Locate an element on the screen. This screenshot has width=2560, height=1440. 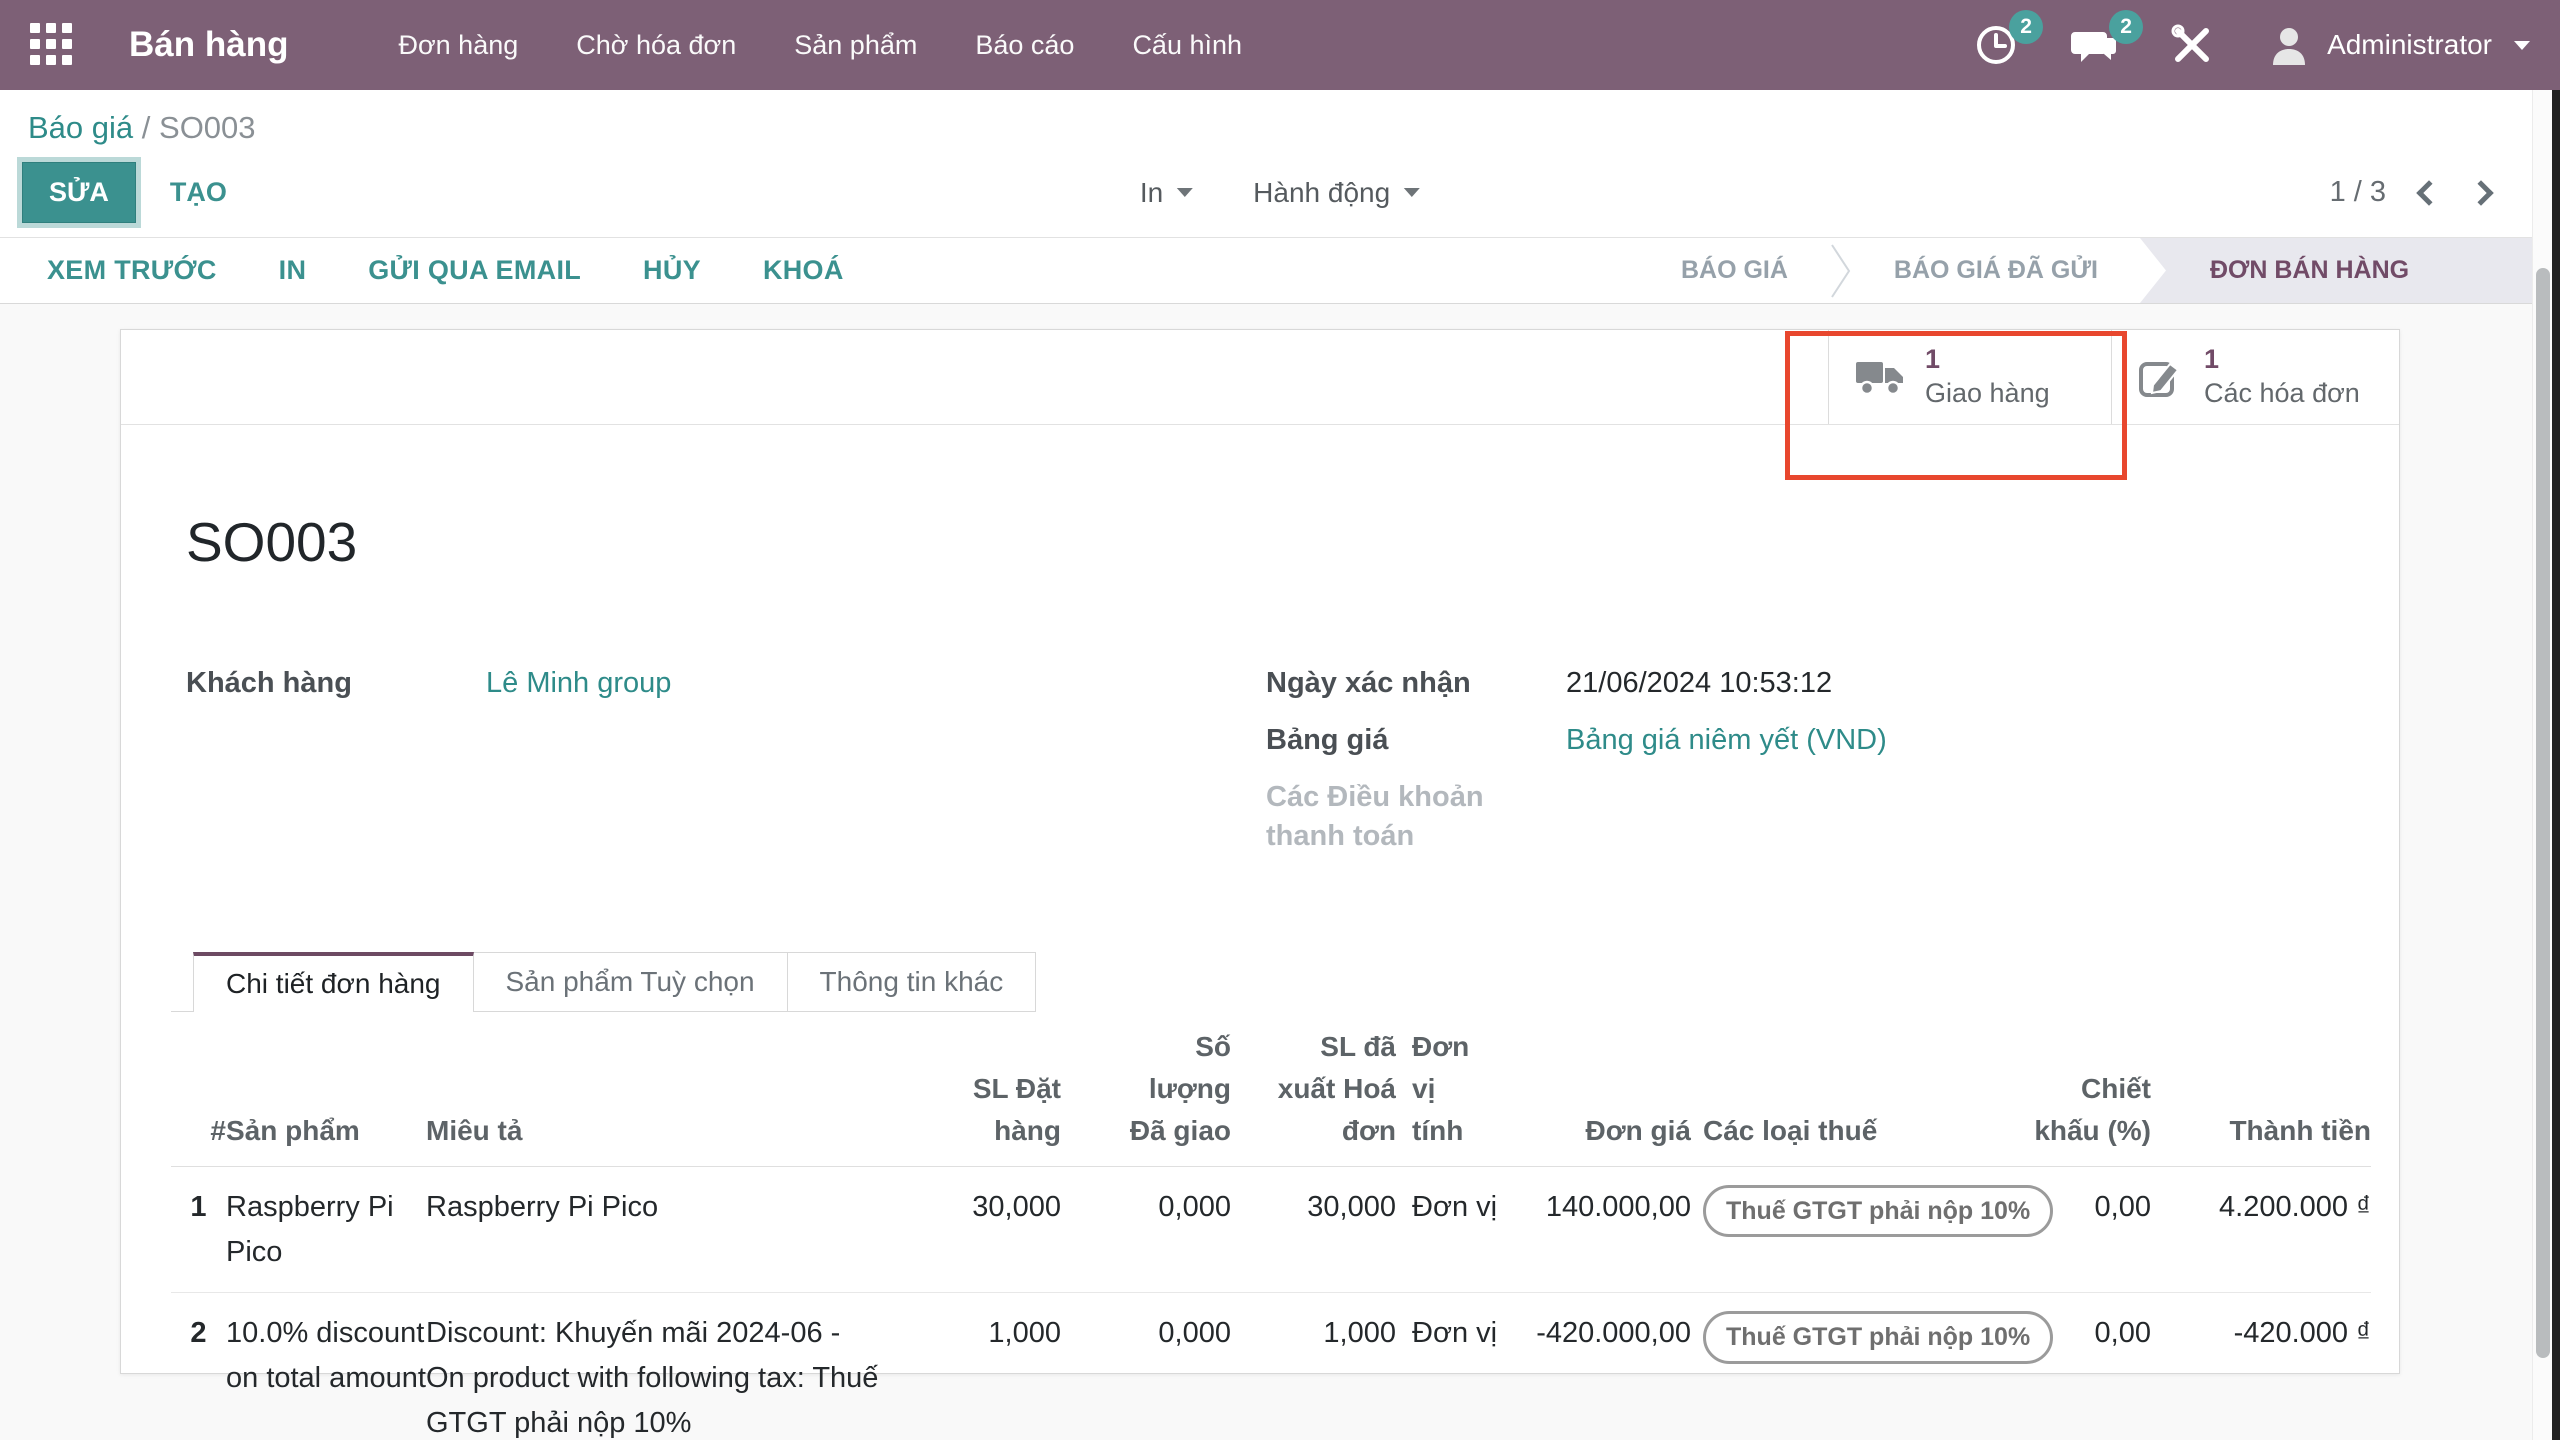
chat-icon is located at coordinates (2093, 45).